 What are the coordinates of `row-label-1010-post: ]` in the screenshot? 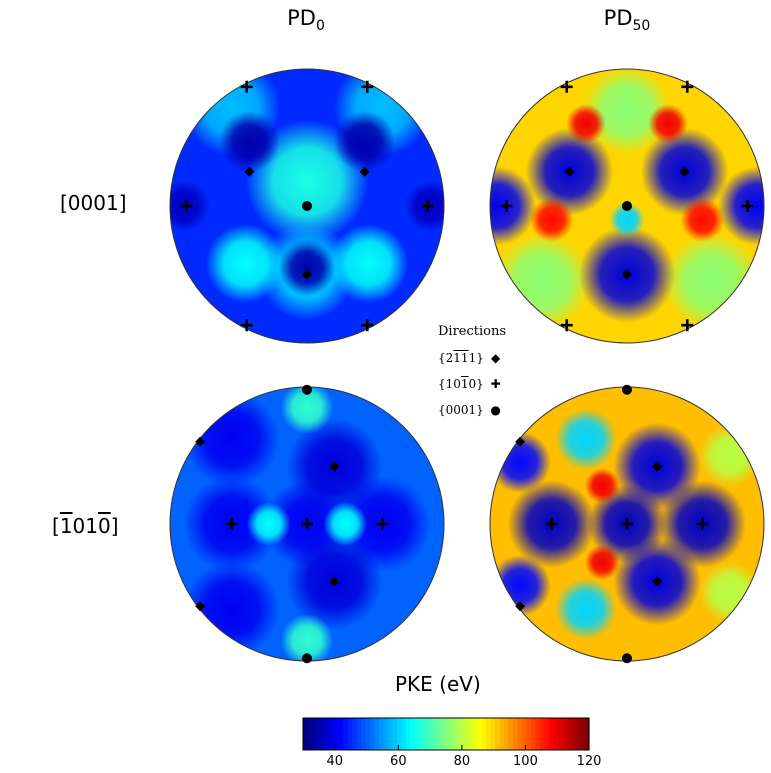 It's located at (114, 526).